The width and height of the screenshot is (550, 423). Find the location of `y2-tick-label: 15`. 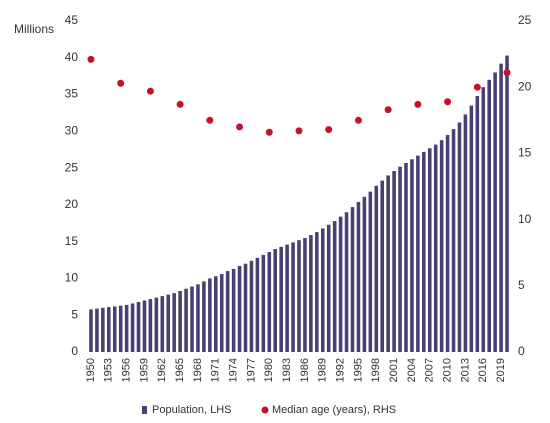

y2-tick-label: 15 is located at coordinates (525, 153).